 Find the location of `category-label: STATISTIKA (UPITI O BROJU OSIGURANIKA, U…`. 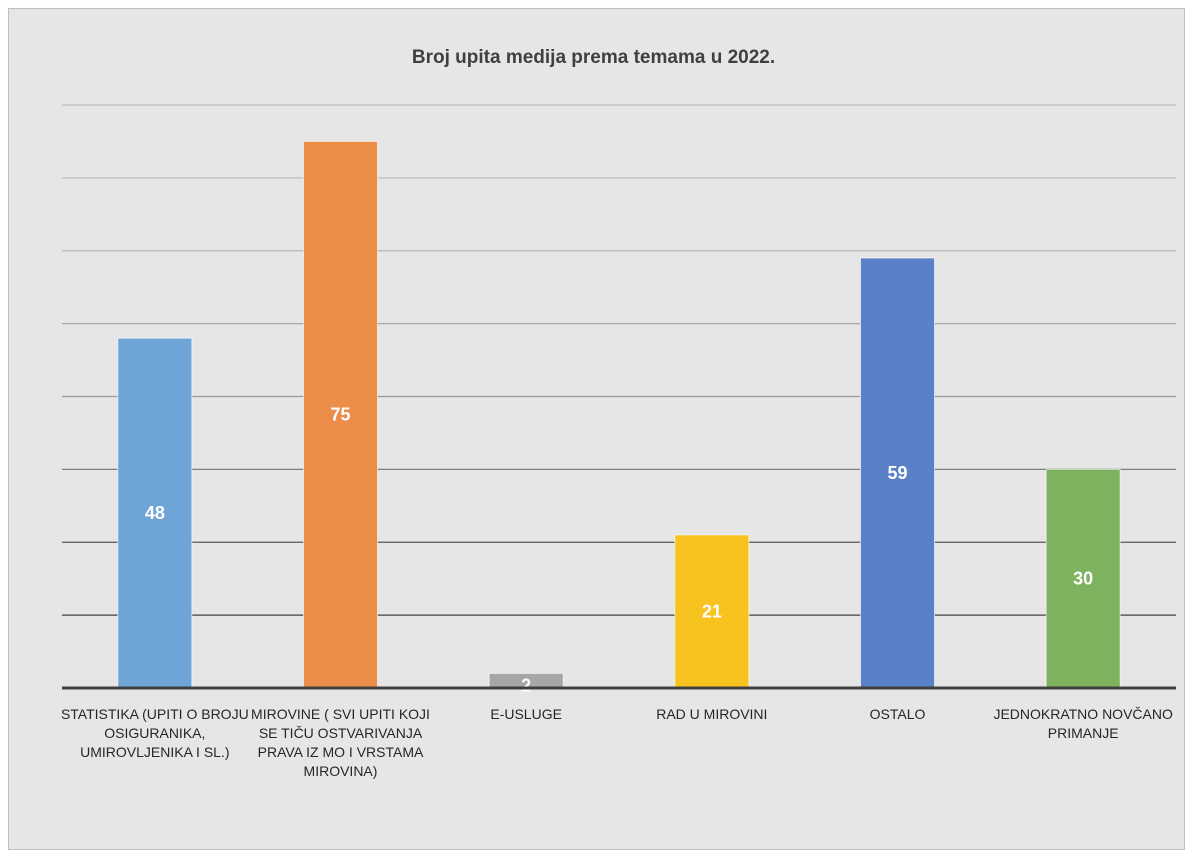

category-label: STATISTIKA (UPITI O BROJU OSIGURANIKA, U… is located at coordinates (154, 733).